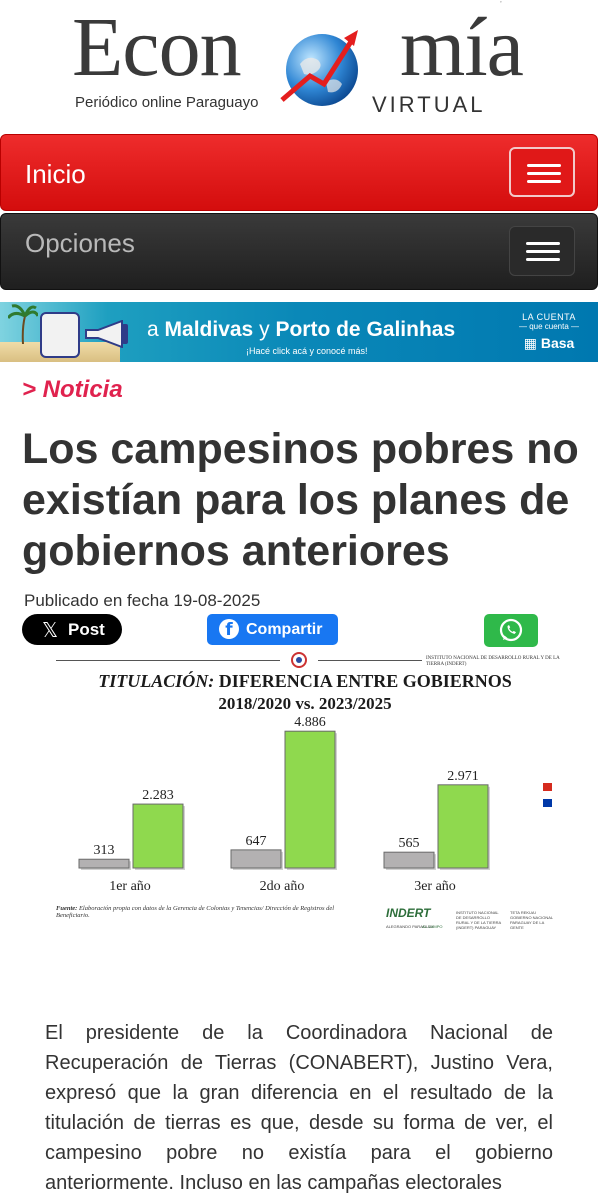 The height and width of the screenshot is (1200, 598). Describe the element at coordinates (299, 251) in the screenshot. I see `secondary-navbar: Opciones` at that location.